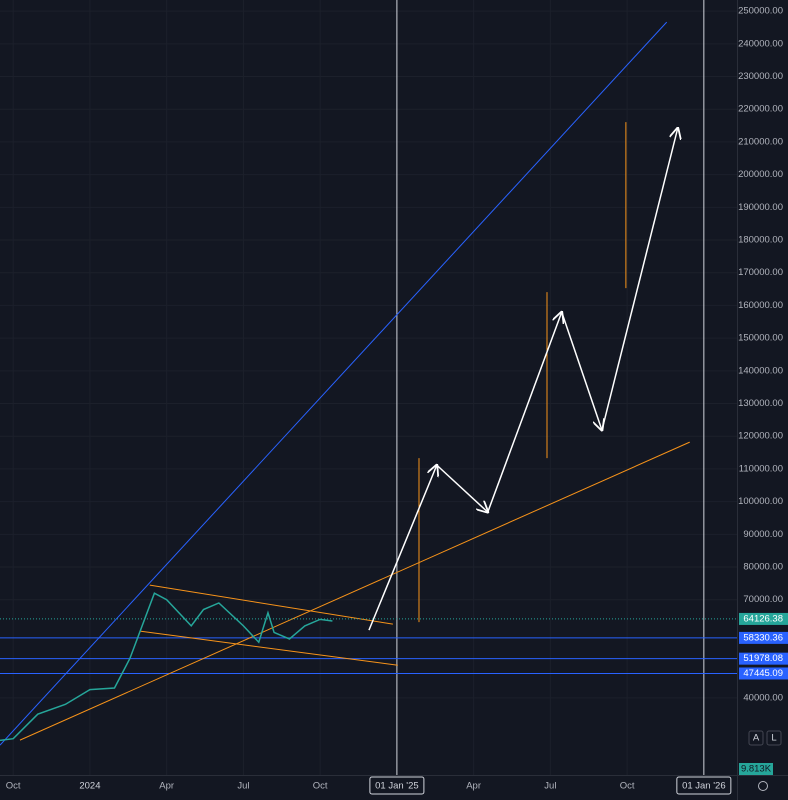  Describe the element at coordinates (763, 567) in the screenshot. I see `y-tick-label: 80000.00` at that location.